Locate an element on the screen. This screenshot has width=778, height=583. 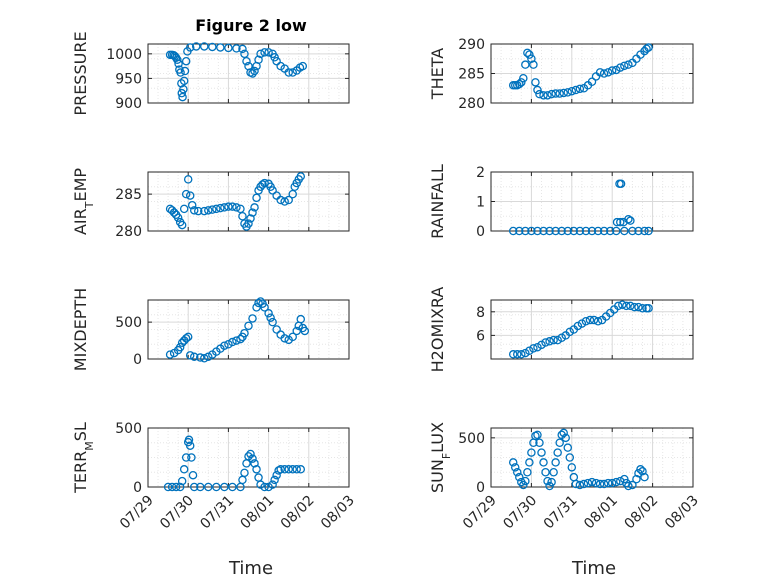
axes-theta: 280 285 290 THETA is located at coordinates (561, 74).